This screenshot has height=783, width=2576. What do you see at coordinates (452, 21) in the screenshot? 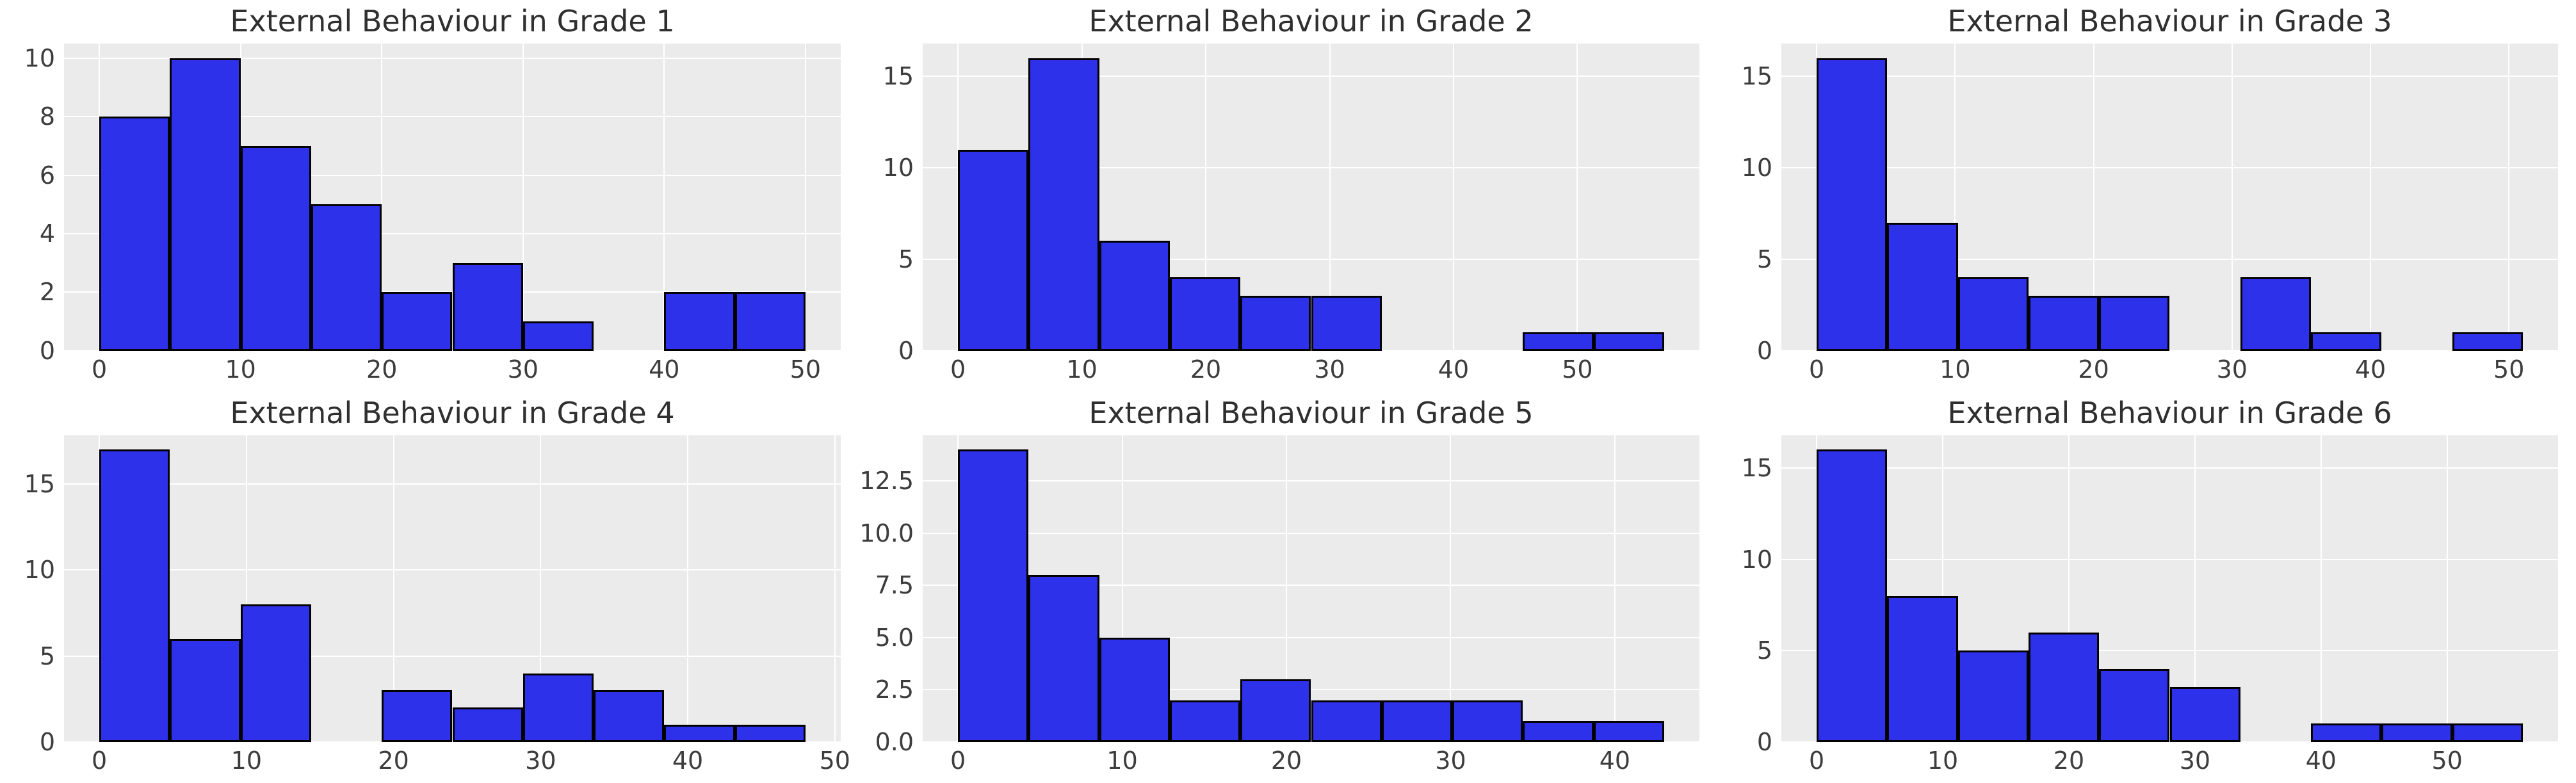
I see `subplot-title: External Behaviour in Grade 1` at bounding box center [452, 21].